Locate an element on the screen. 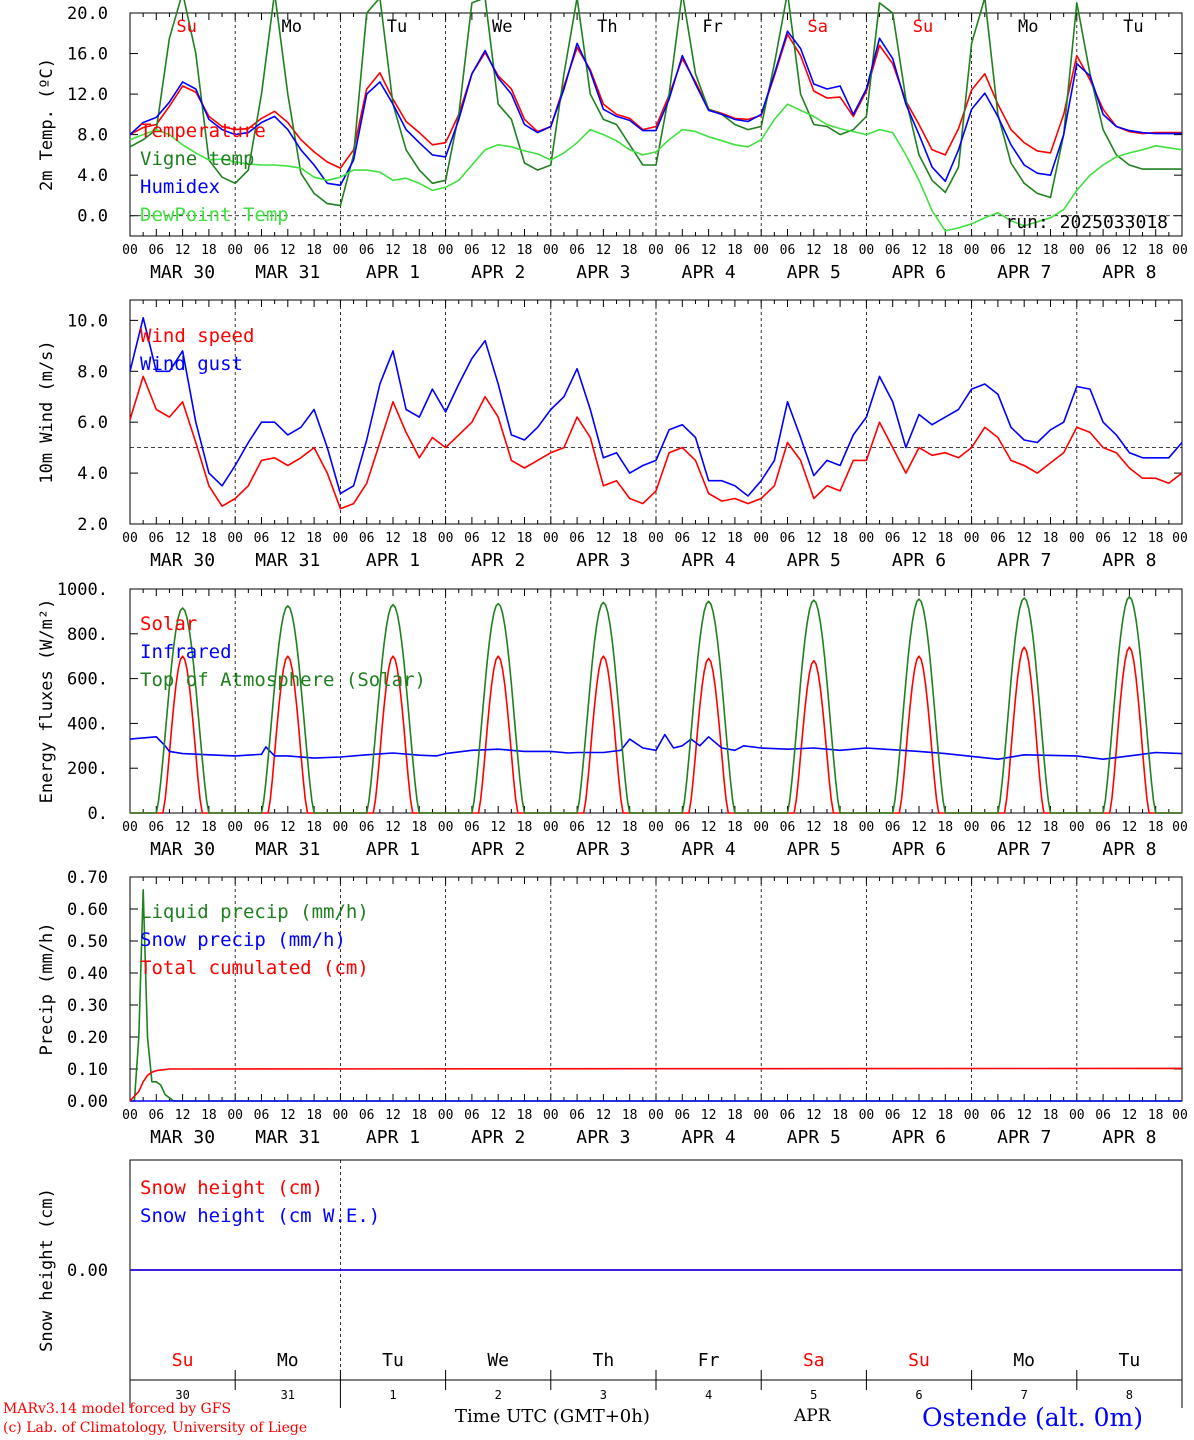 The height and width of the screenshot is (1440, 1194). panel-3-hour-label: 12 is located at coordinates (393, 827).